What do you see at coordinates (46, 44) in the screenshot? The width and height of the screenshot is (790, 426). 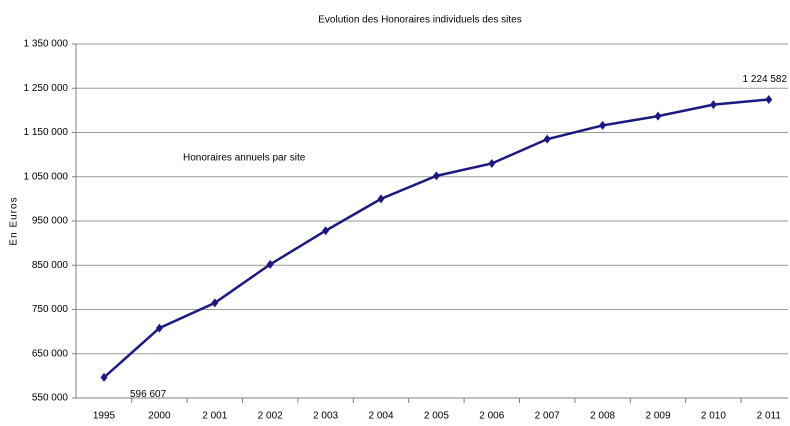 I see `y-tick-label: 1 350 000` at bounding box center [46, 44].